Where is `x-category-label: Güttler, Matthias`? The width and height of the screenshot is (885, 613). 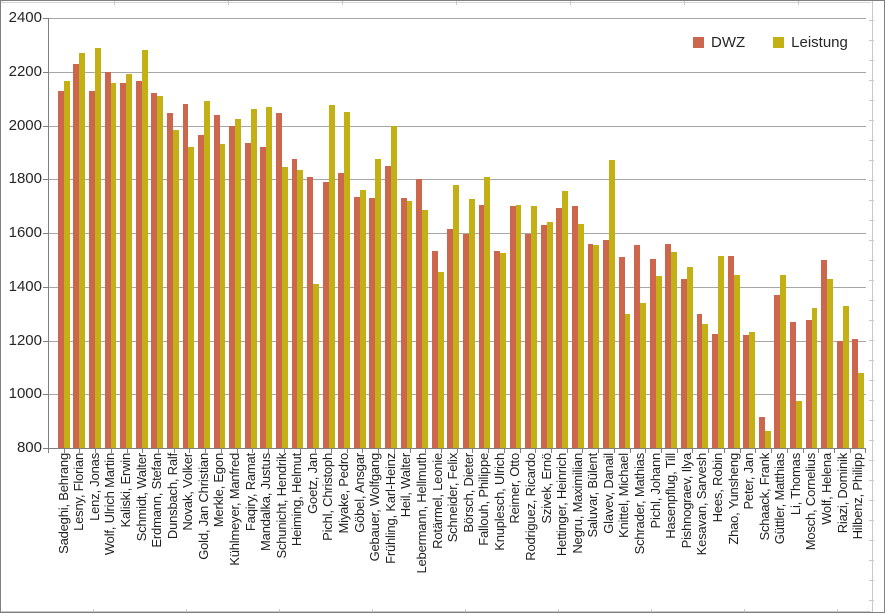
x-category-label: Güttler, Matthias is located at coordinates (780, 499).